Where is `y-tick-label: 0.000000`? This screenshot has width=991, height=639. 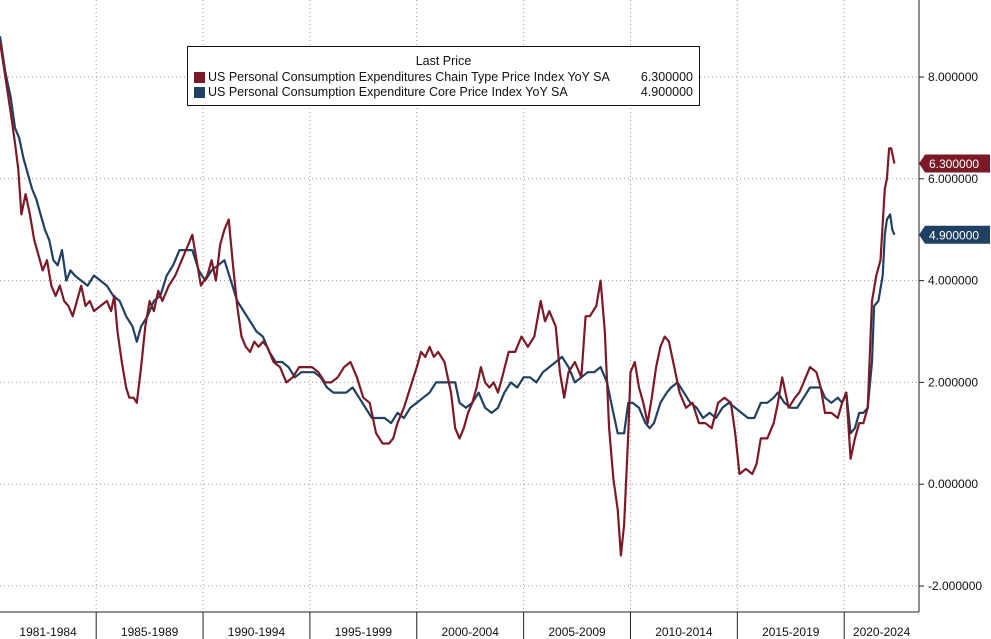 y-tick-label: 0.000000 is located at coordinates (953, 484).